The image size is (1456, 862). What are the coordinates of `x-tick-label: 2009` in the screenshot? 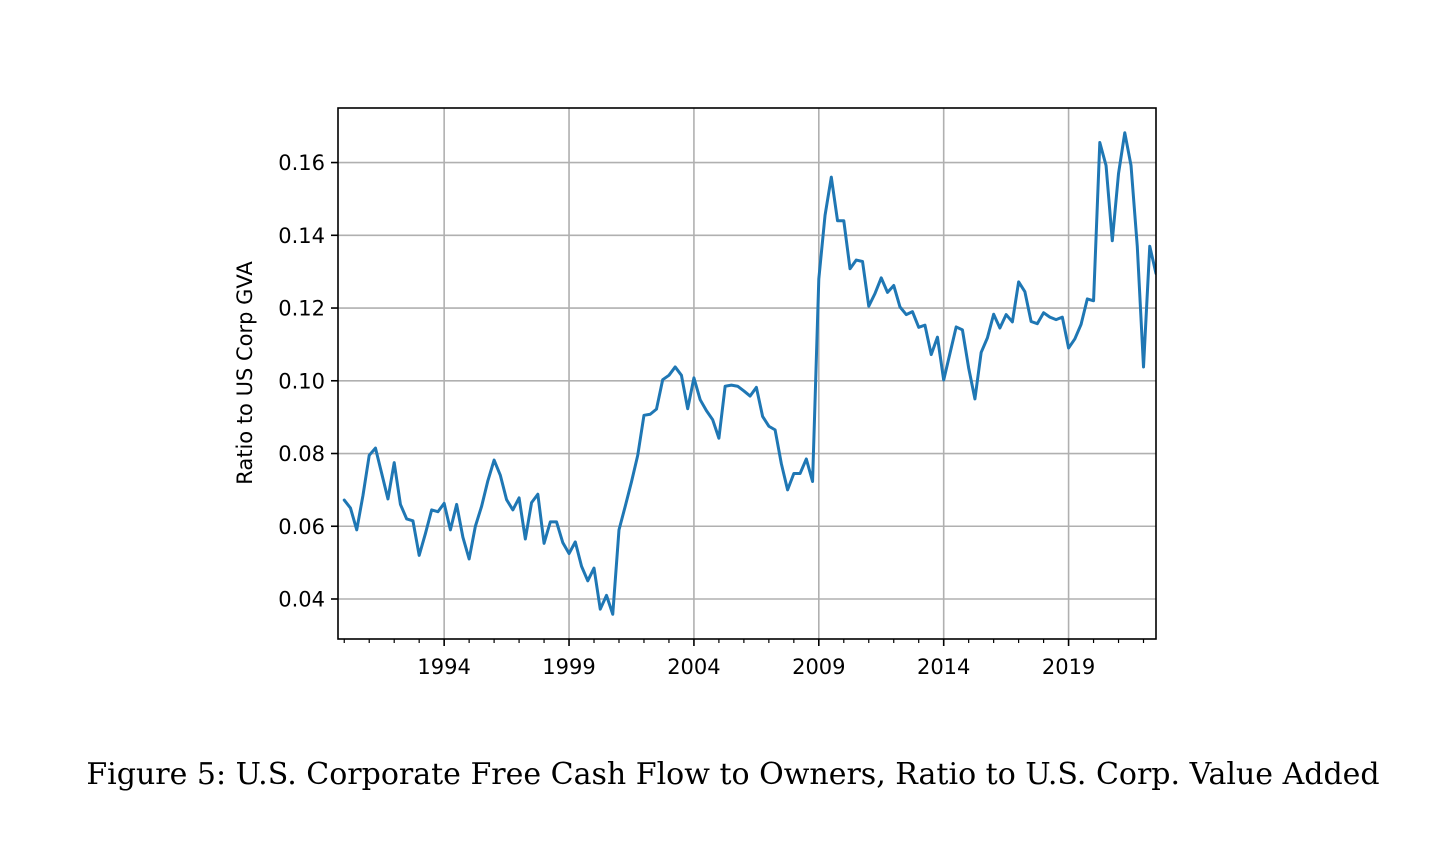 It's located at (818, 667).